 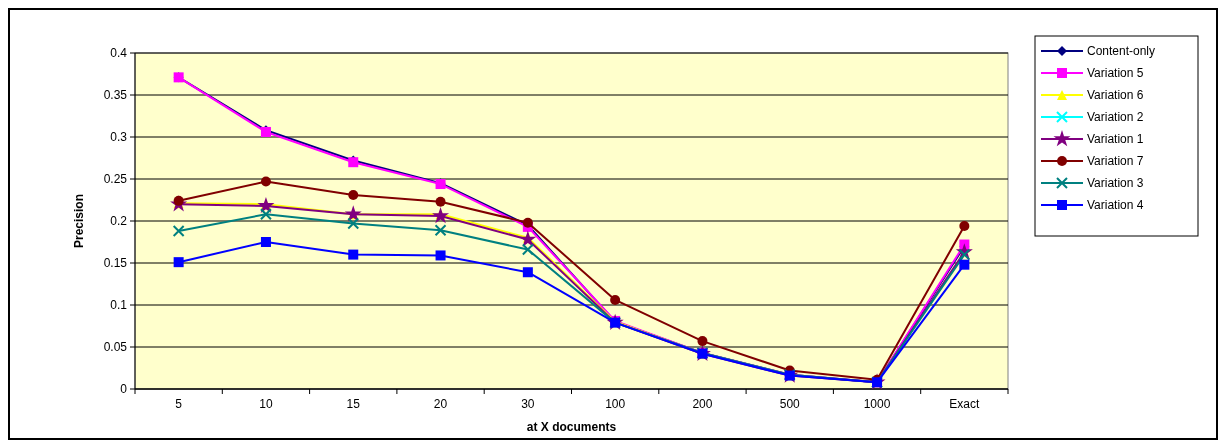 I want to click on x-tick-label: 20, so click(x=440, y=404).